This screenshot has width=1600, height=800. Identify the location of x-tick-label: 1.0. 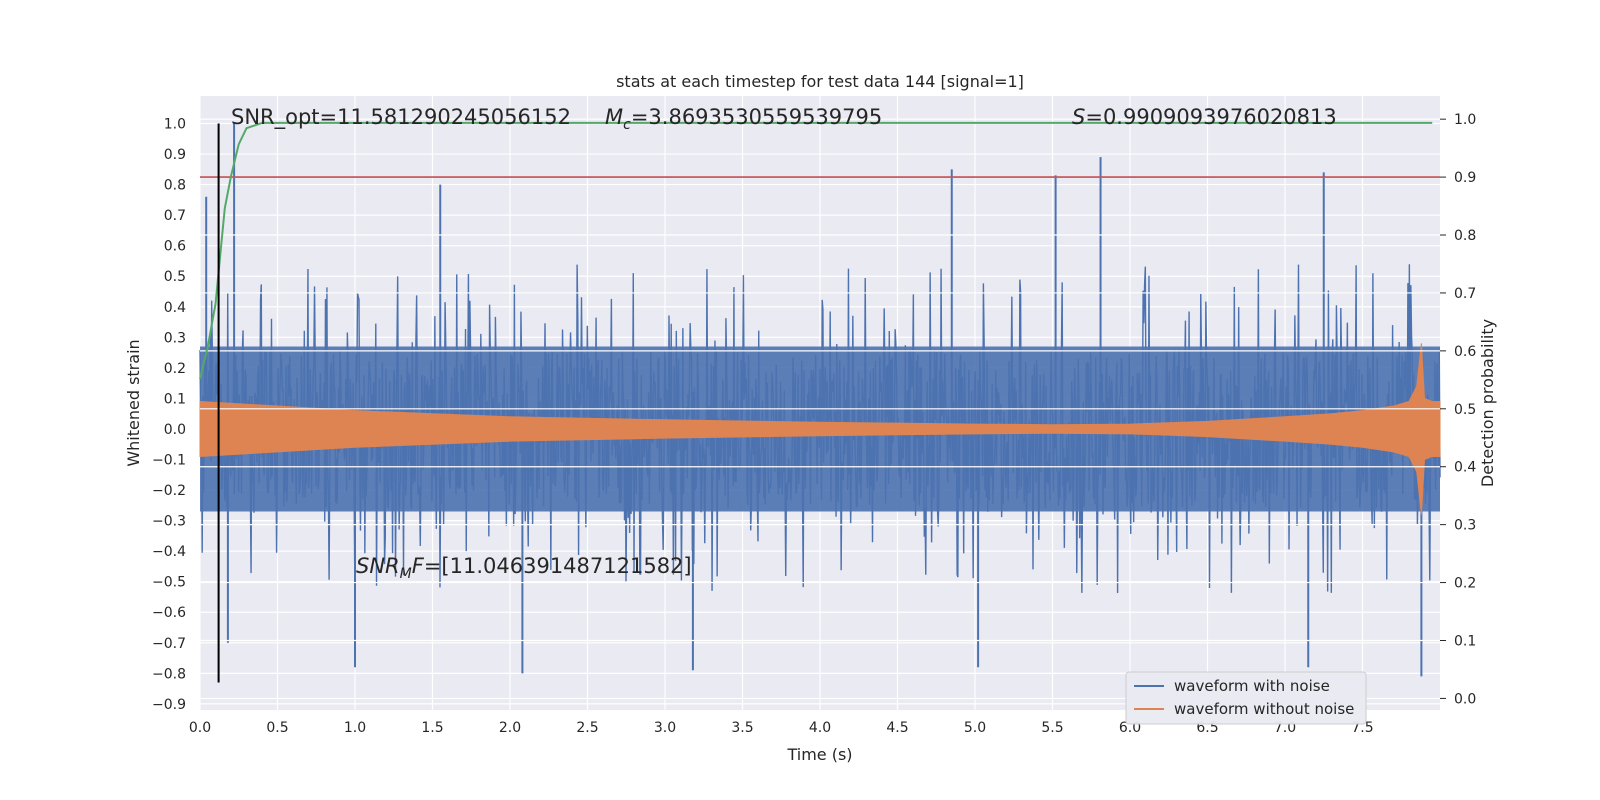
(355, 728).